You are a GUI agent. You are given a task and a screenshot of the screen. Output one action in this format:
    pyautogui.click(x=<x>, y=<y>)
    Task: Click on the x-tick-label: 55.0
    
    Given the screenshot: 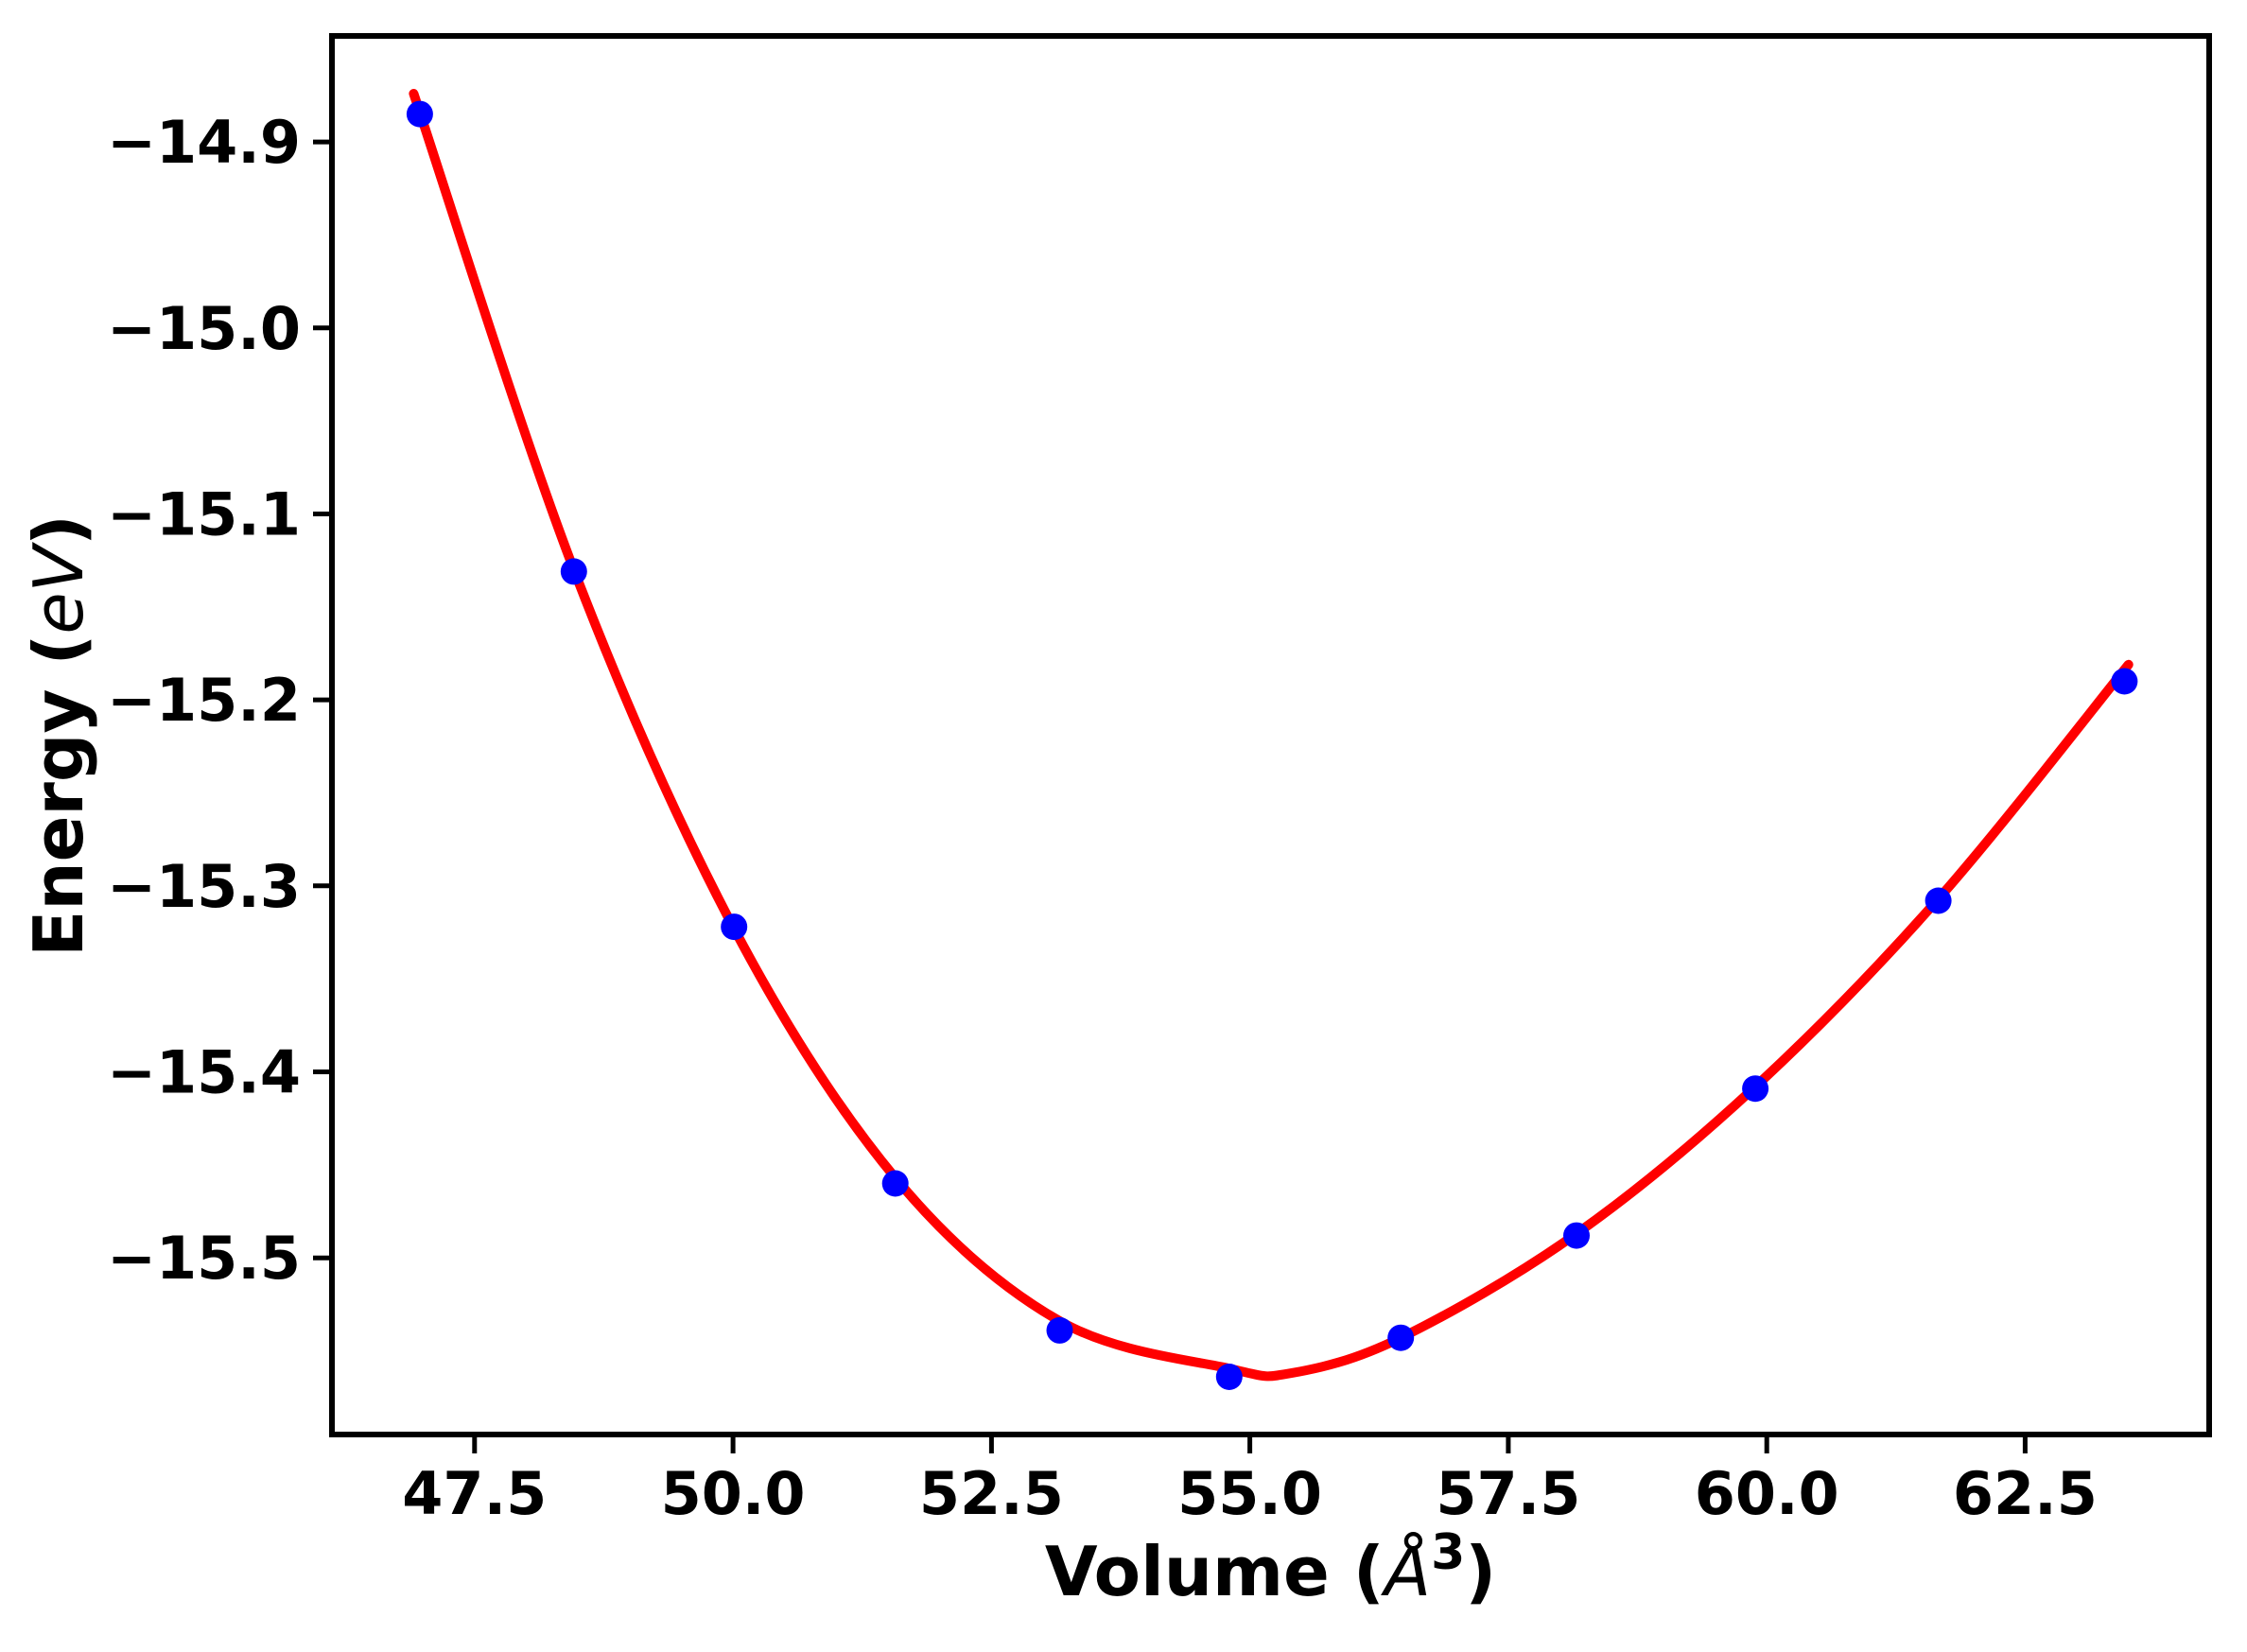 What is the action you would take?
    pyautogui.click(x=1249, y=1494)
    